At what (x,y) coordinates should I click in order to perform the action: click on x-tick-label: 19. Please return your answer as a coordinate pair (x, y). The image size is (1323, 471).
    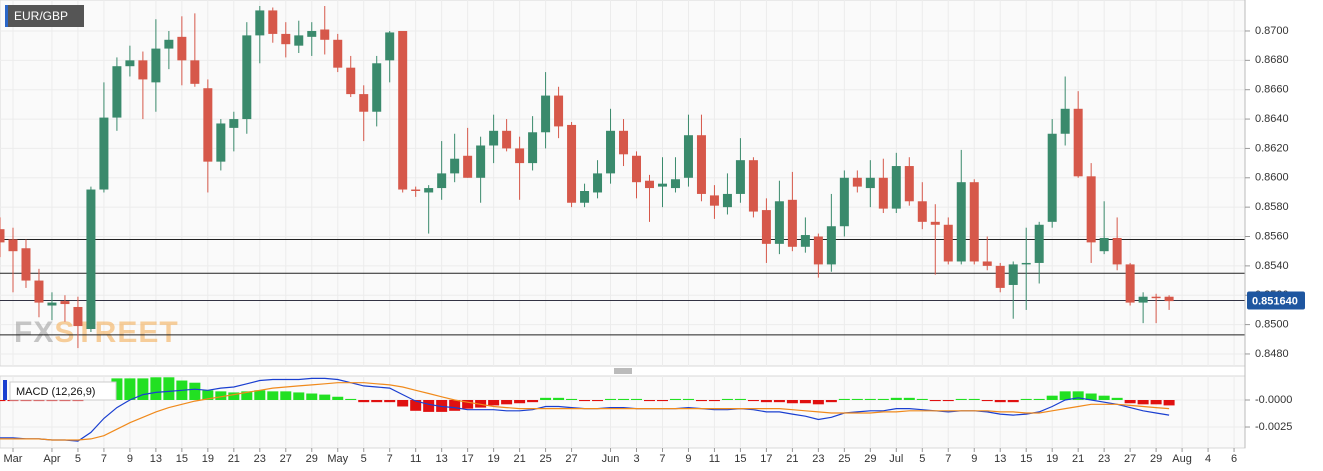
    Looking at the image, I should click on (1052, 459).